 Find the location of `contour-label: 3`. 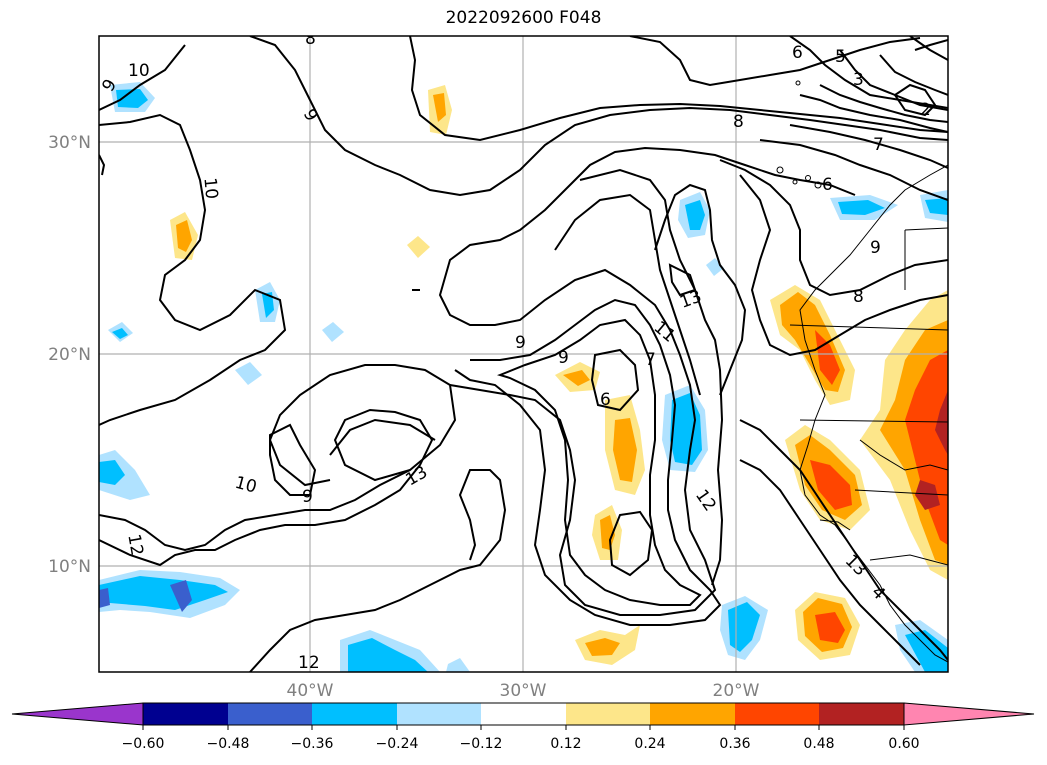

contour-label: 3 is located at coordinates (858, 80).